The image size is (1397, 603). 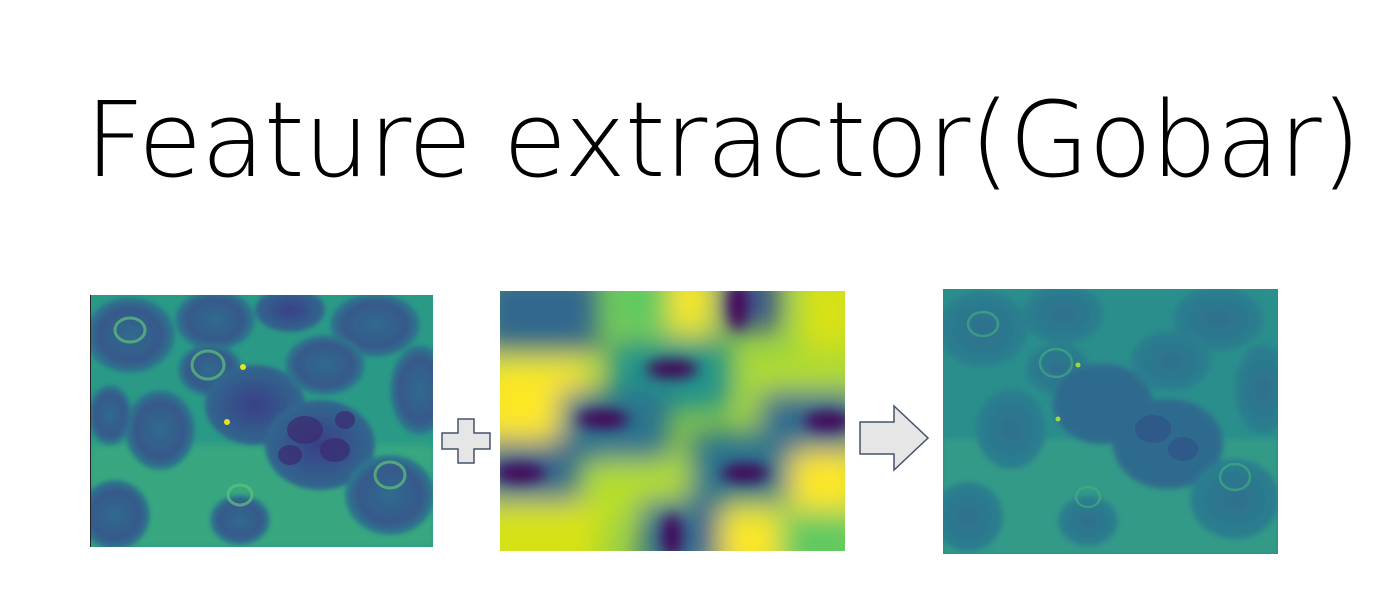 I want to click on right-arrow-icon, so click(x=894, y=438).